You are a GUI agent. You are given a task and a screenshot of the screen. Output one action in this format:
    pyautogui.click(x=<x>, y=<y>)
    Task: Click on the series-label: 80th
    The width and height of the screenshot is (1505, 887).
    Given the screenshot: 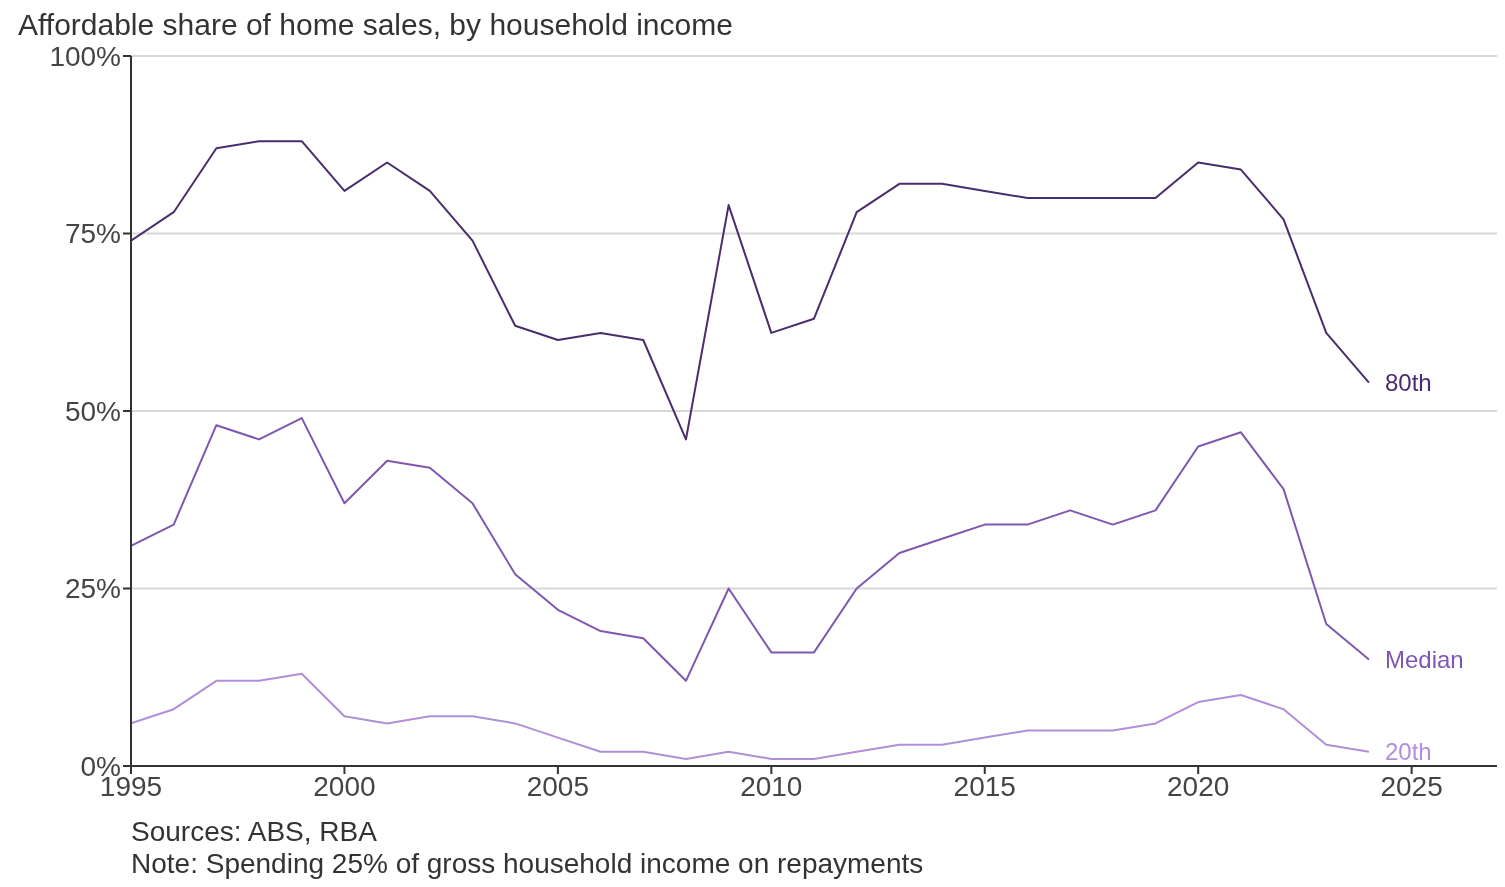 What is the action you would take?
    pyautogui.click(x=1408, y=382)
    